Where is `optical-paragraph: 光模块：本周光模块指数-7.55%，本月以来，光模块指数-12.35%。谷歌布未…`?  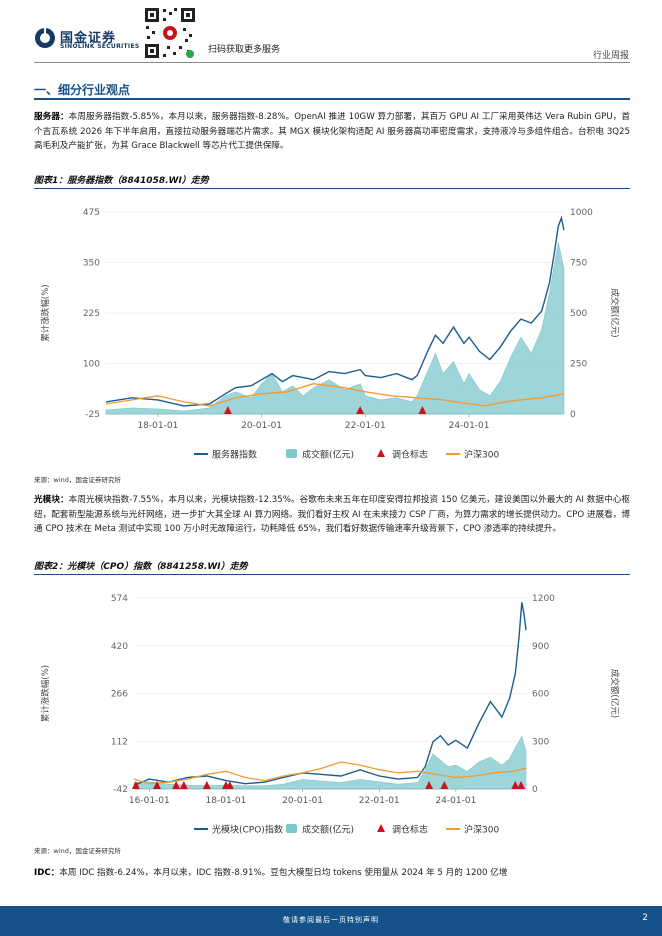 optical-paragraph: 光模块：本周光模块指数-7.55%，本月以来，光模块指数-12.35%。谷歌布未… is located at coordinates (332, 515).